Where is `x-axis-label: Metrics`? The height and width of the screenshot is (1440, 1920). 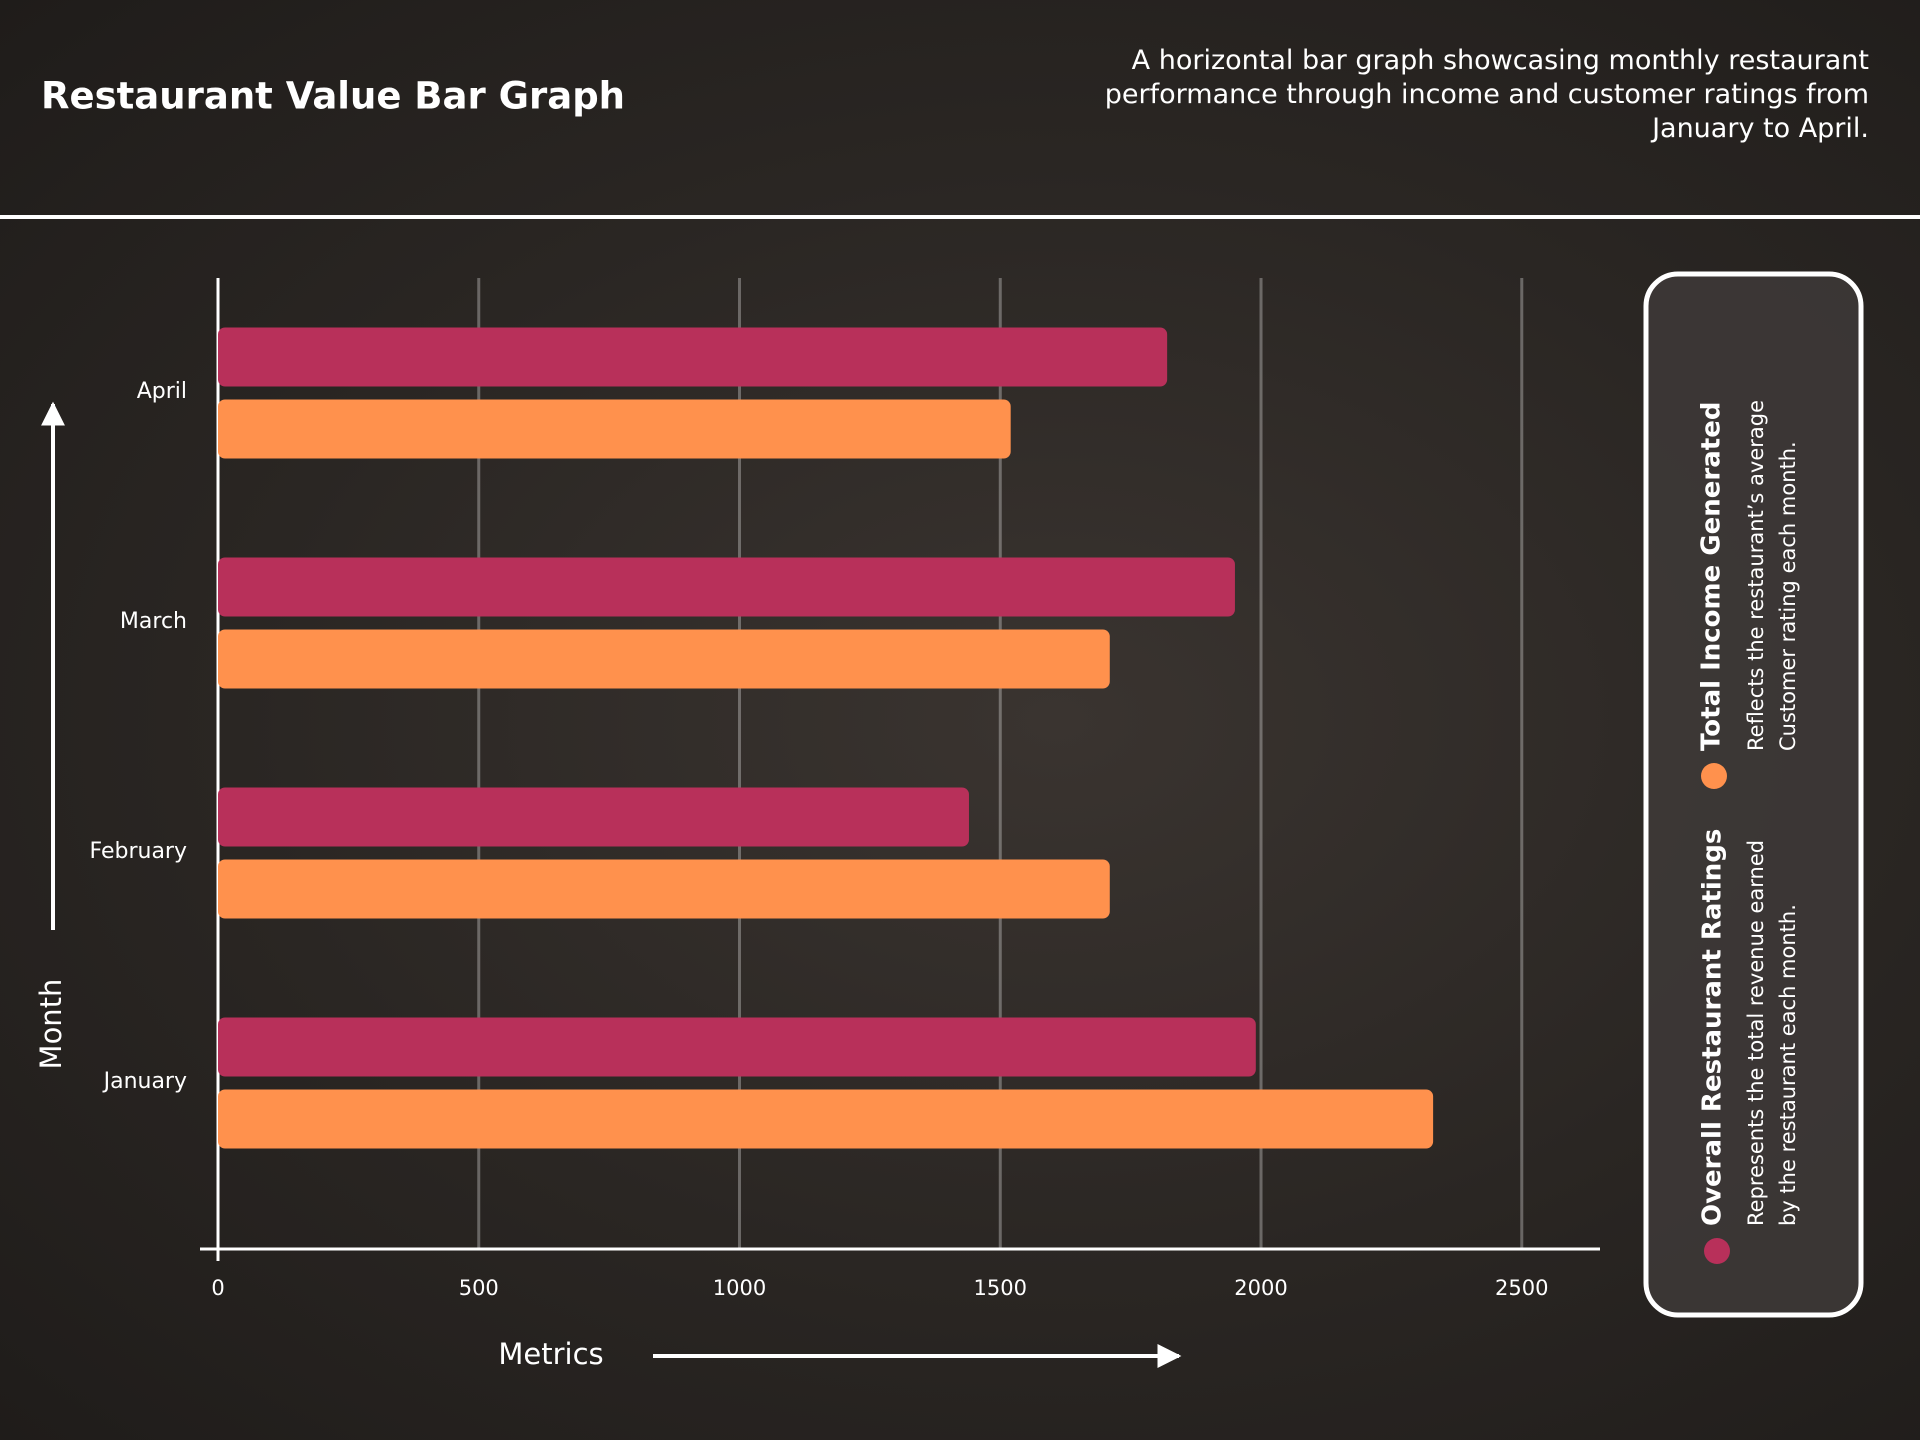
x-axis-label: Metrics is located at coordinates (550, 1354).